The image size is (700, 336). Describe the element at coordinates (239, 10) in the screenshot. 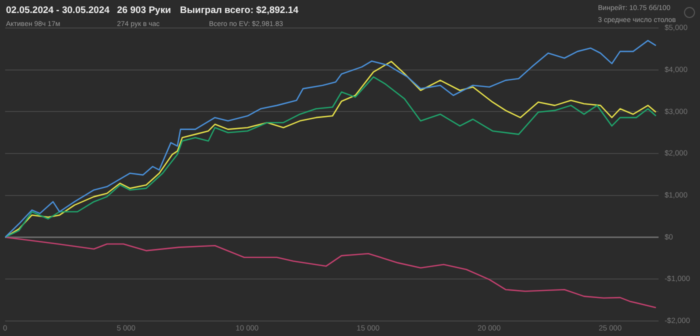

I see `text: Выиграл всего: $2,892.14` at that location.